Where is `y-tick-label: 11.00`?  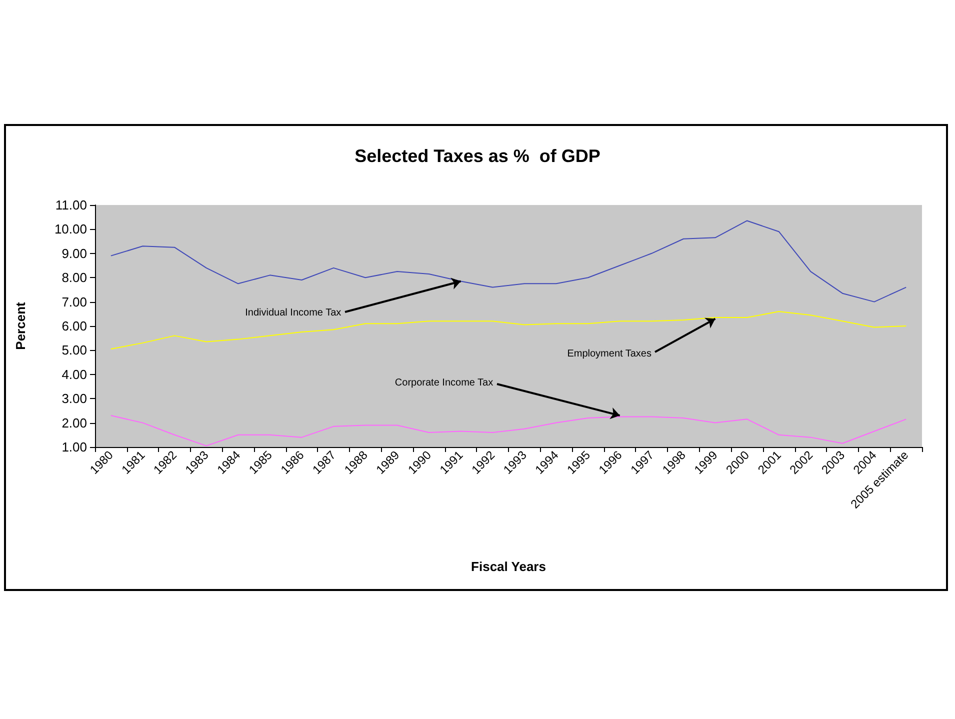
y-tick-label: 11.00 is located at coordinates (71, 205).